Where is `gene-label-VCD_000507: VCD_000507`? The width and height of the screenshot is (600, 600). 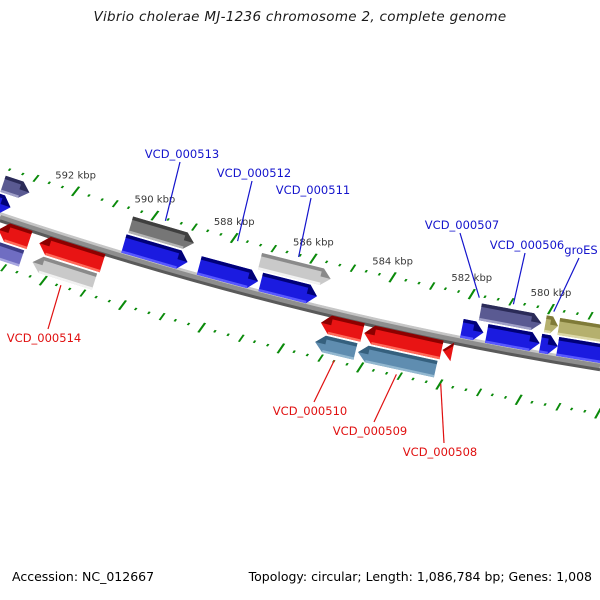 gene-label-VCD_000507: VCD_000507 is located at coordinates (462, 225).